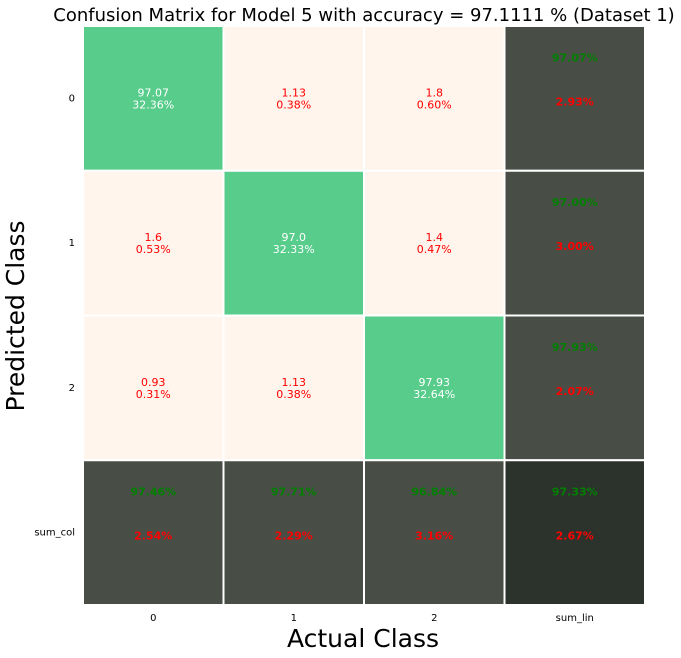  Describe the element at coordinates (294, 618) in the screenshot. I see `x-tick-1: 1` at that location.